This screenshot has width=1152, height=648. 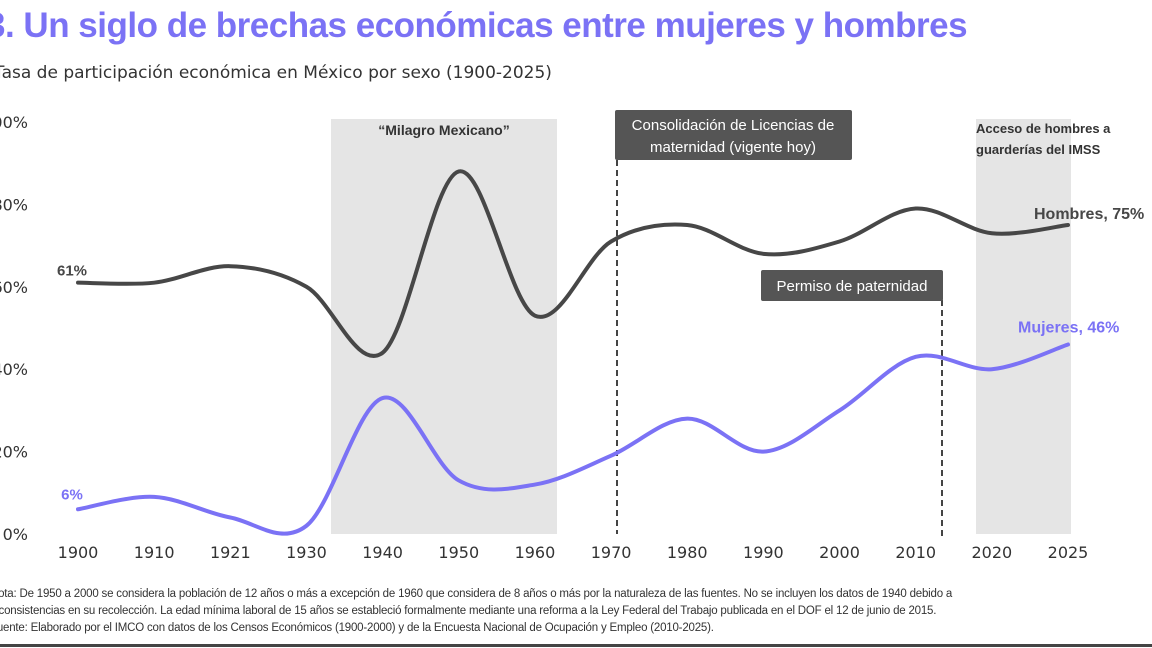 I want to click on shaded-period-label: guarderías del IMSS, so click(x=1038, y=149).